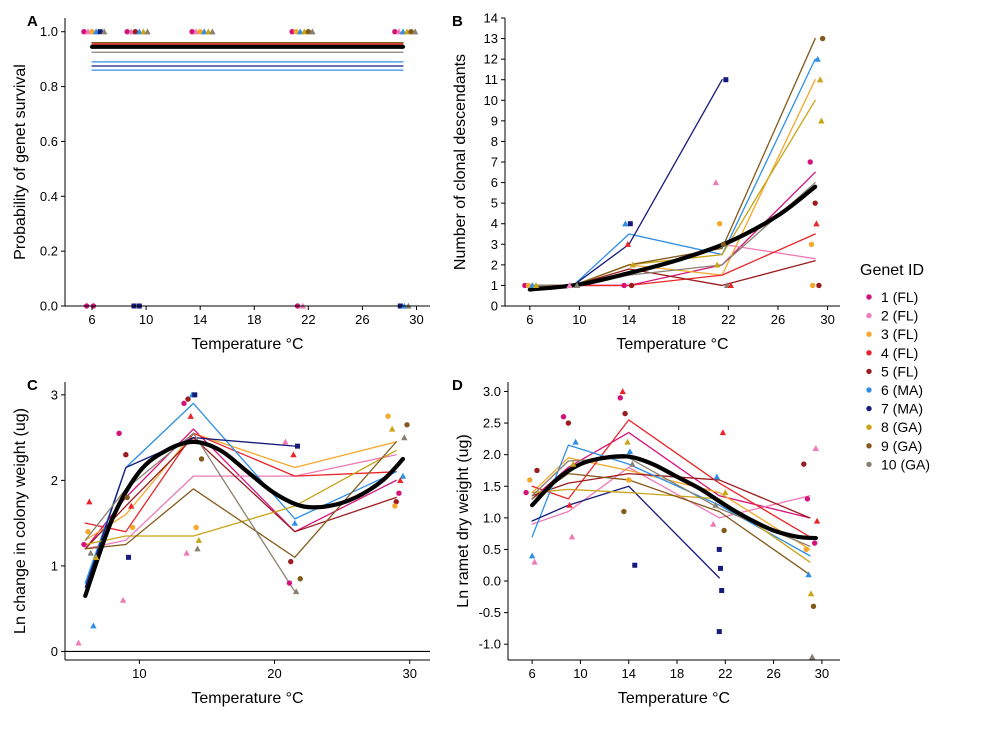 The width and height of the screenshot is (1000, 736). What do you see at coordinates (49, 141) in the screenshot?
I see `y-tick-label: 0.6` at bounding box center [49, 141].